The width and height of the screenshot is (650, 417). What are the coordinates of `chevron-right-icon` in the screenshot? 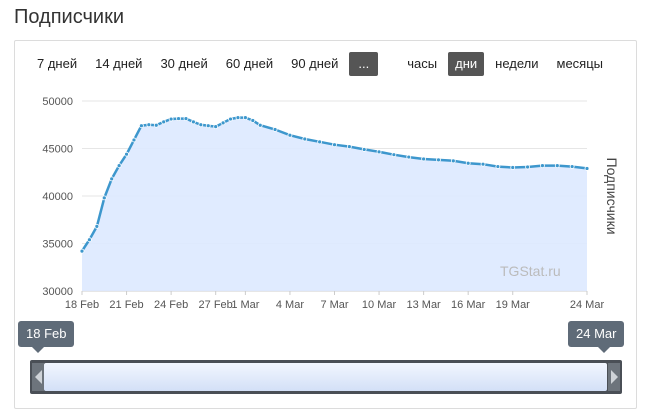 It's located at (614, 377).